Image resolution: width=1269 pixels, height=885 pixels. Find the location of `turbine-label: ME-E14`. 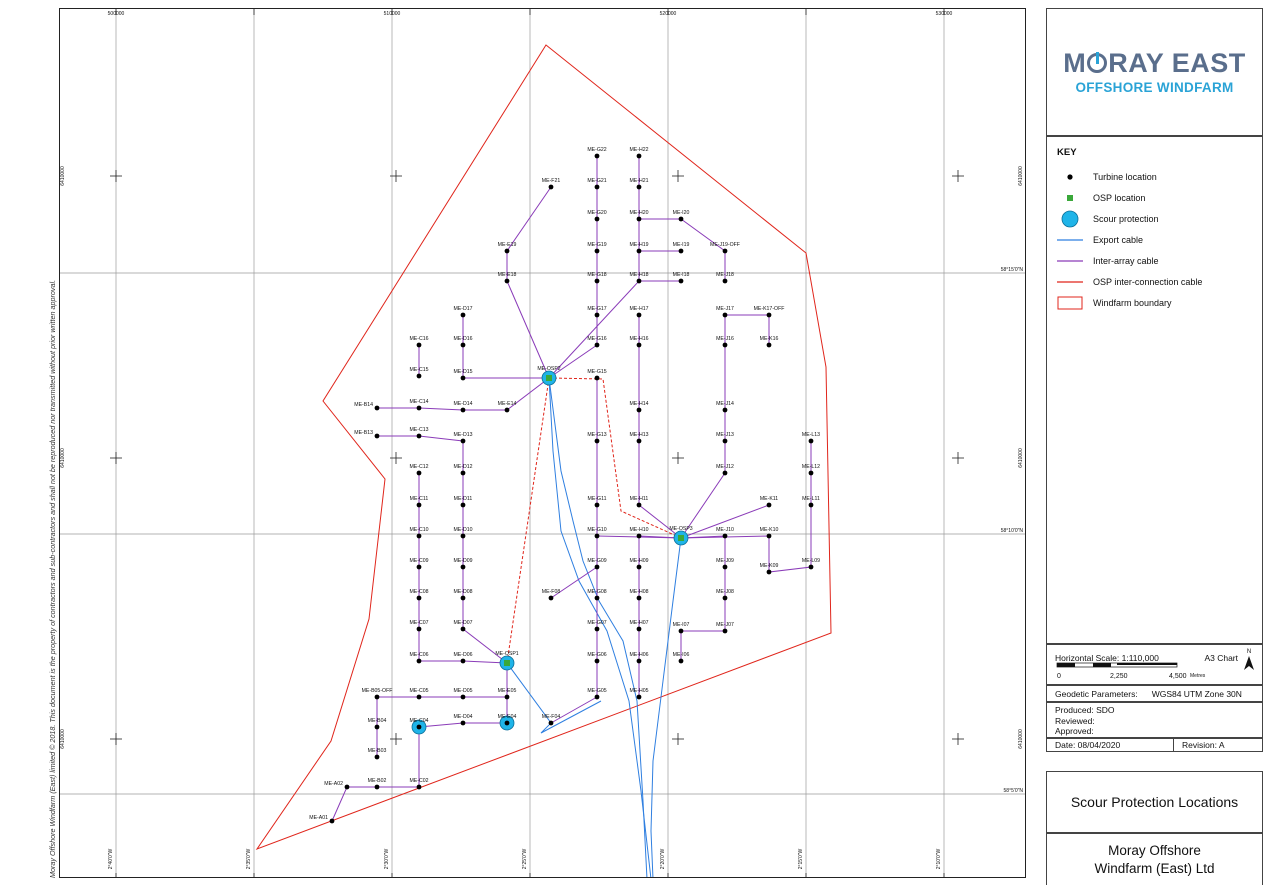

turbine-label: ME-E14 is located at coordinates (507, 404).